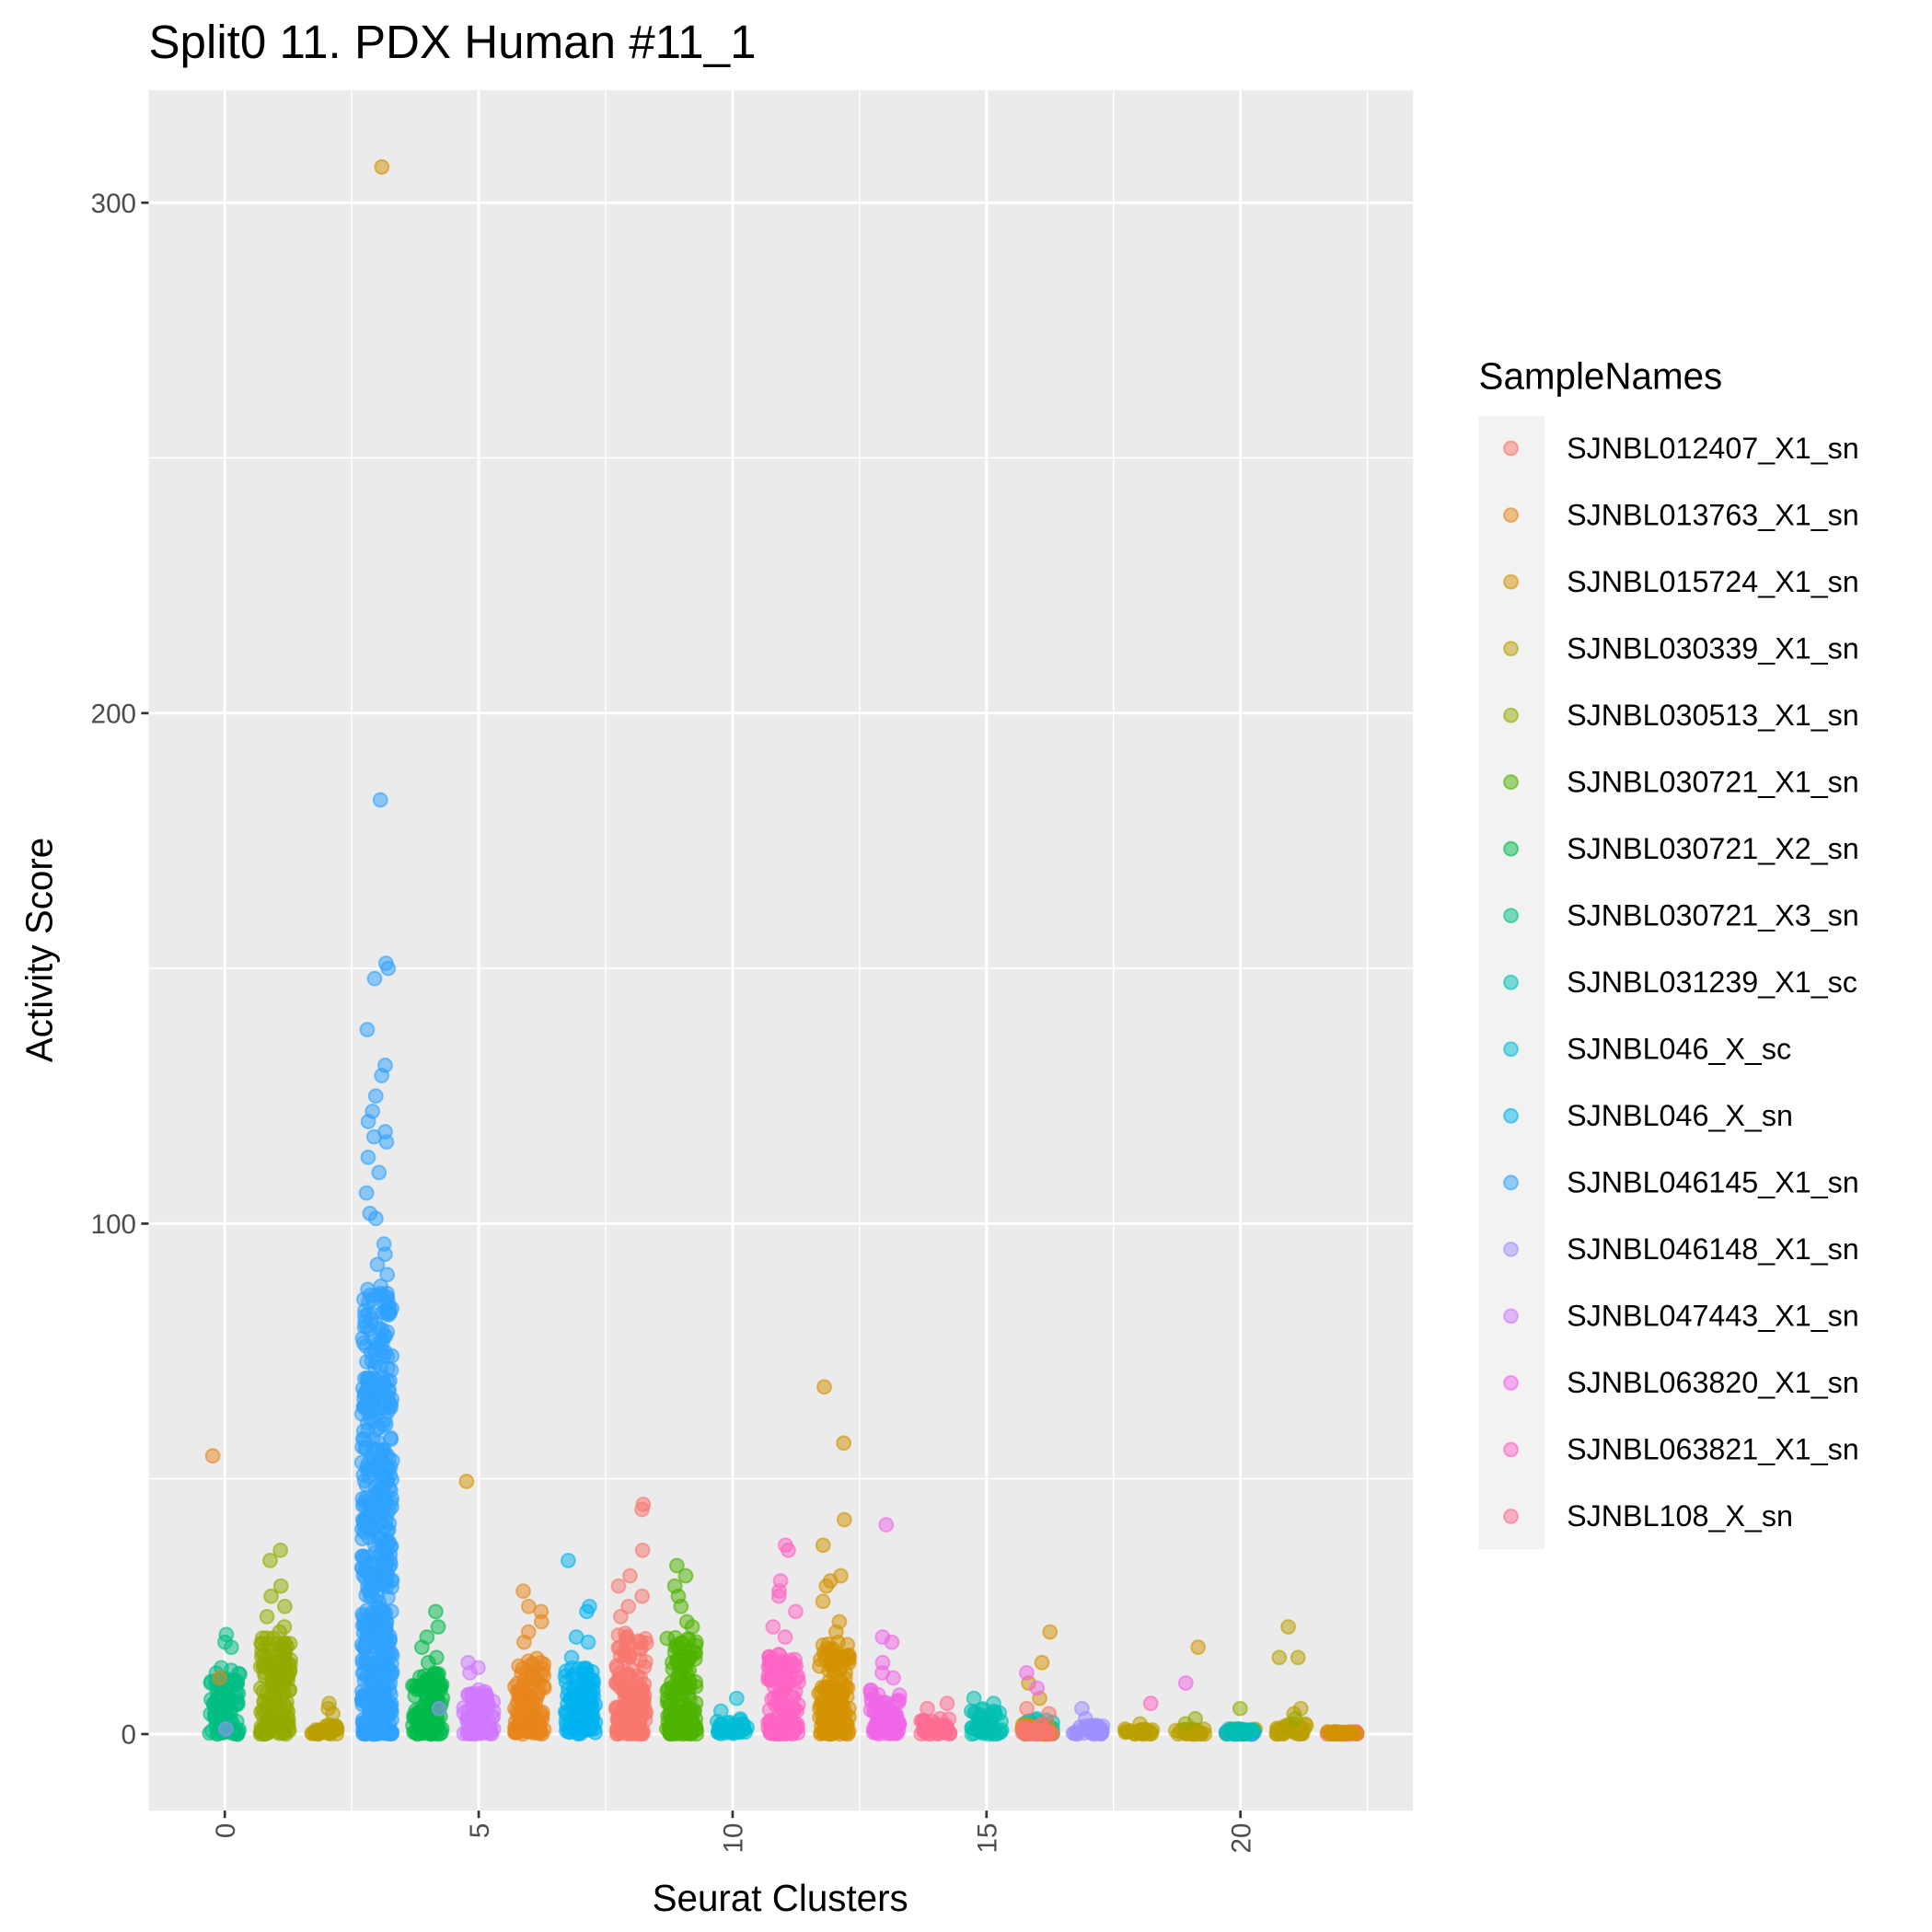 The image size is (1932, 1932). What do you see at coordinates (1713, 782) in the screenshot?
I see `legend-label: SJNBL030721_X1_sn` at bounding box center [1713, 782].